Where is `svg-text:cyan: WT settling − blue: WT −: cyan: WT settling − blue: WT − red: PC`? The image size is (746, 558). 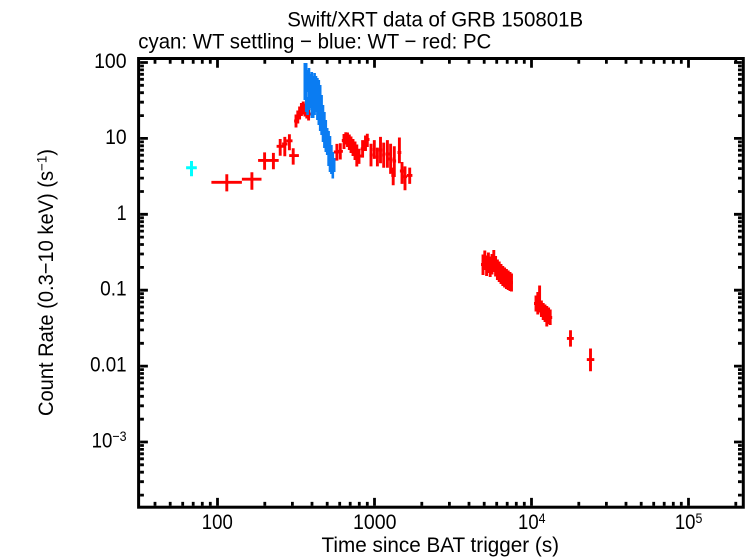 svg-text:cyan: WT settling − blue: WT −: cyan: WT settling − blue: WT − red: PC is located at coordinates (314, 42).